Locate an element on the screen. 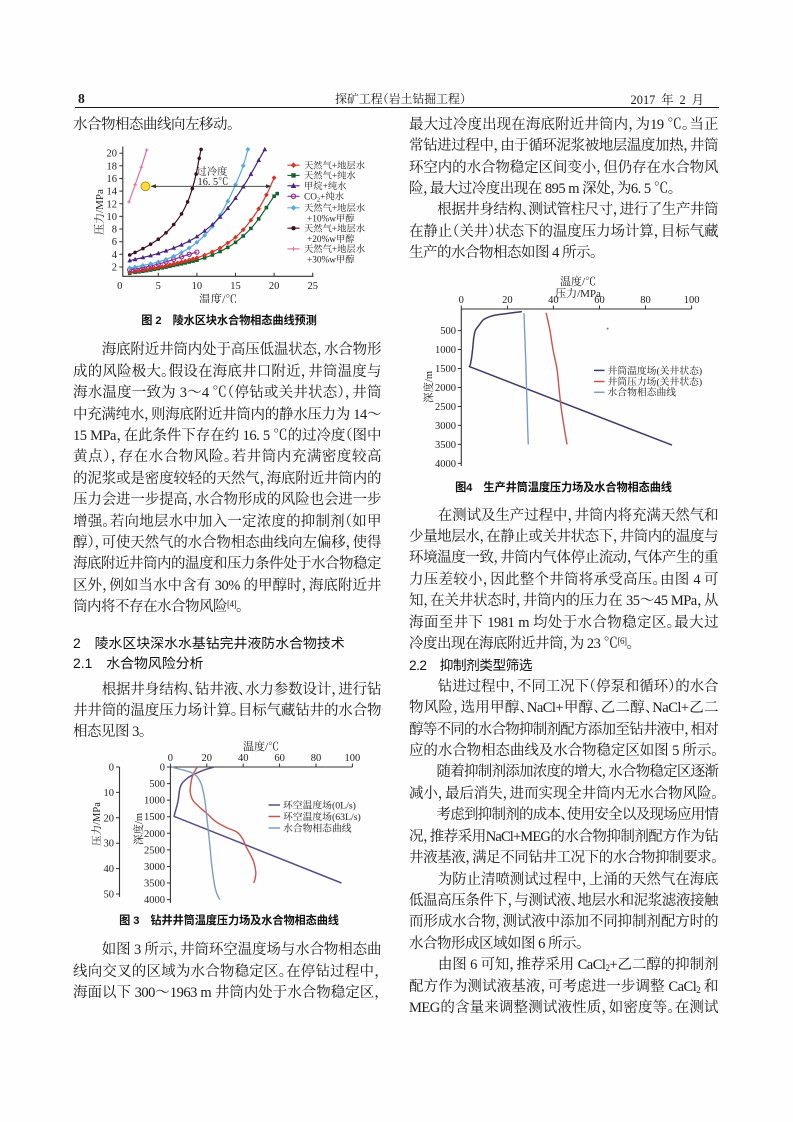 This screenshot has height=1122, width=793. svg-text: 过冷度 is located at coordinates (212, 171).